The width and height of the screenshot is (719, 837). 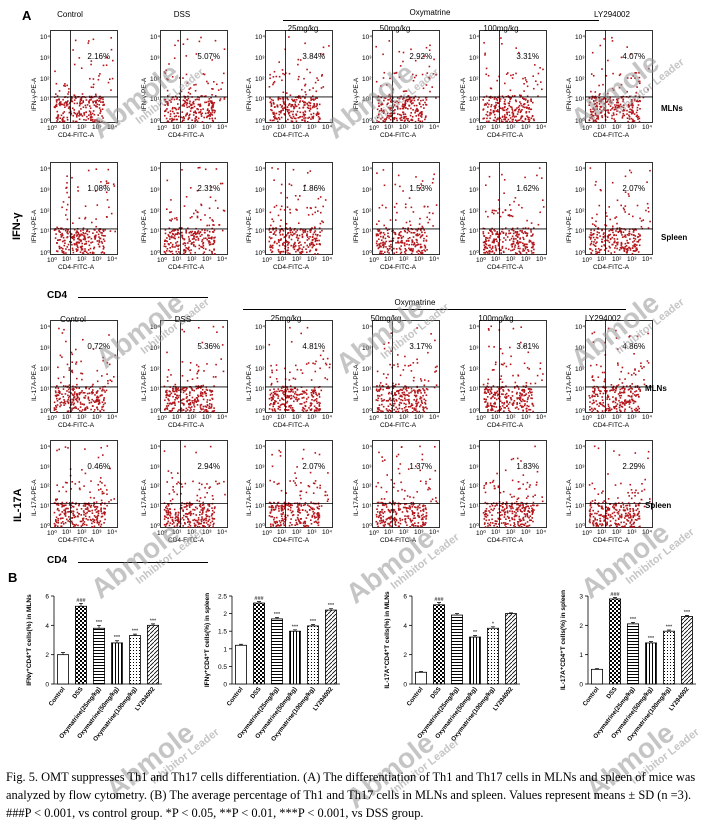 What do you see at coordinates (405, 597) in the screenshot?
I see `y-tick-label: 6` at bounding box center [405, 597].